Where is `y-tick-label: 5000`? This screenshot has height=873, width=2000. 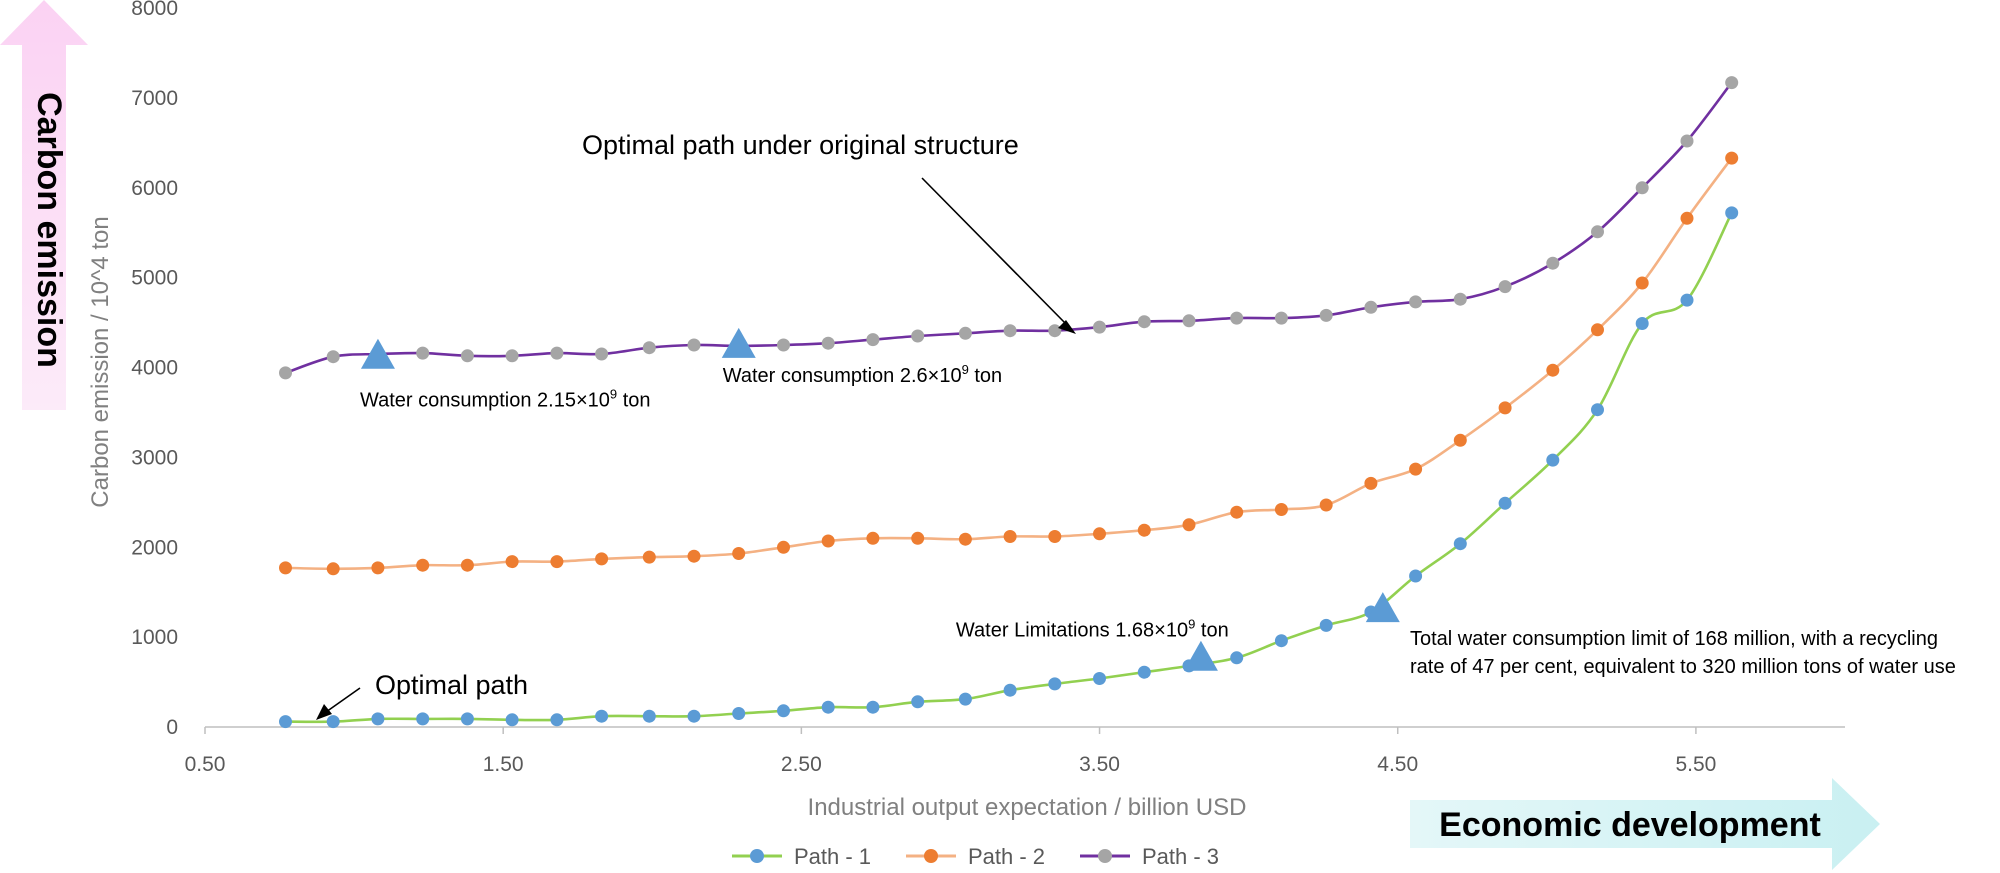 y-tick-label: 5000 is located at coordinates (154, 278).